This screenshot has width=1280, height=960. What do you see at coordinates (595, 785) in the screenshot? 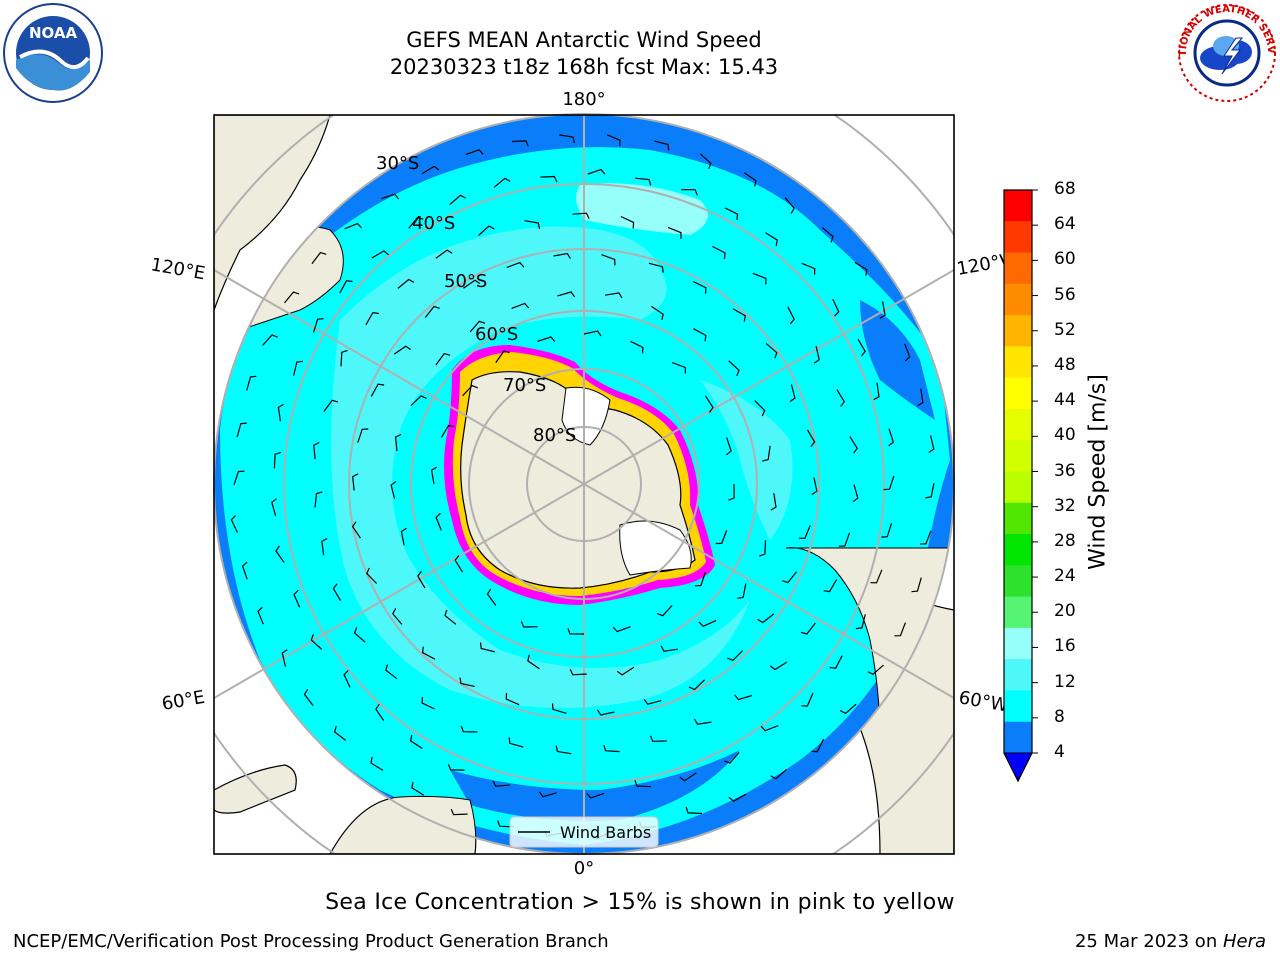
I see `wind-band-4-south` at bounding box center [595, 785].